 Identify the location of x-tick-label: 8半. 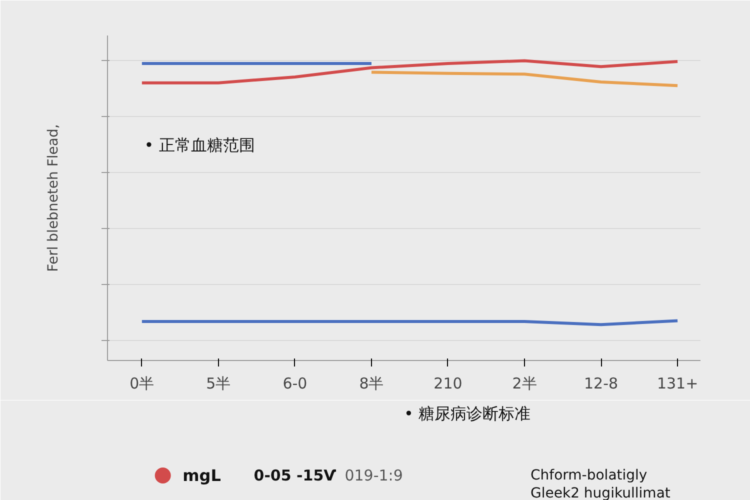
(371, 383).